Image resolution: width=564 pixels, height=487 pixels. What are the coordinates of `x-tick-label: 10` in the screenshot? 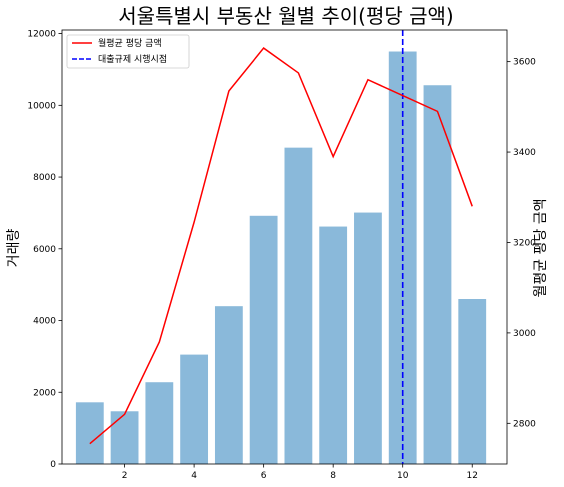 It's located at (403, 476).